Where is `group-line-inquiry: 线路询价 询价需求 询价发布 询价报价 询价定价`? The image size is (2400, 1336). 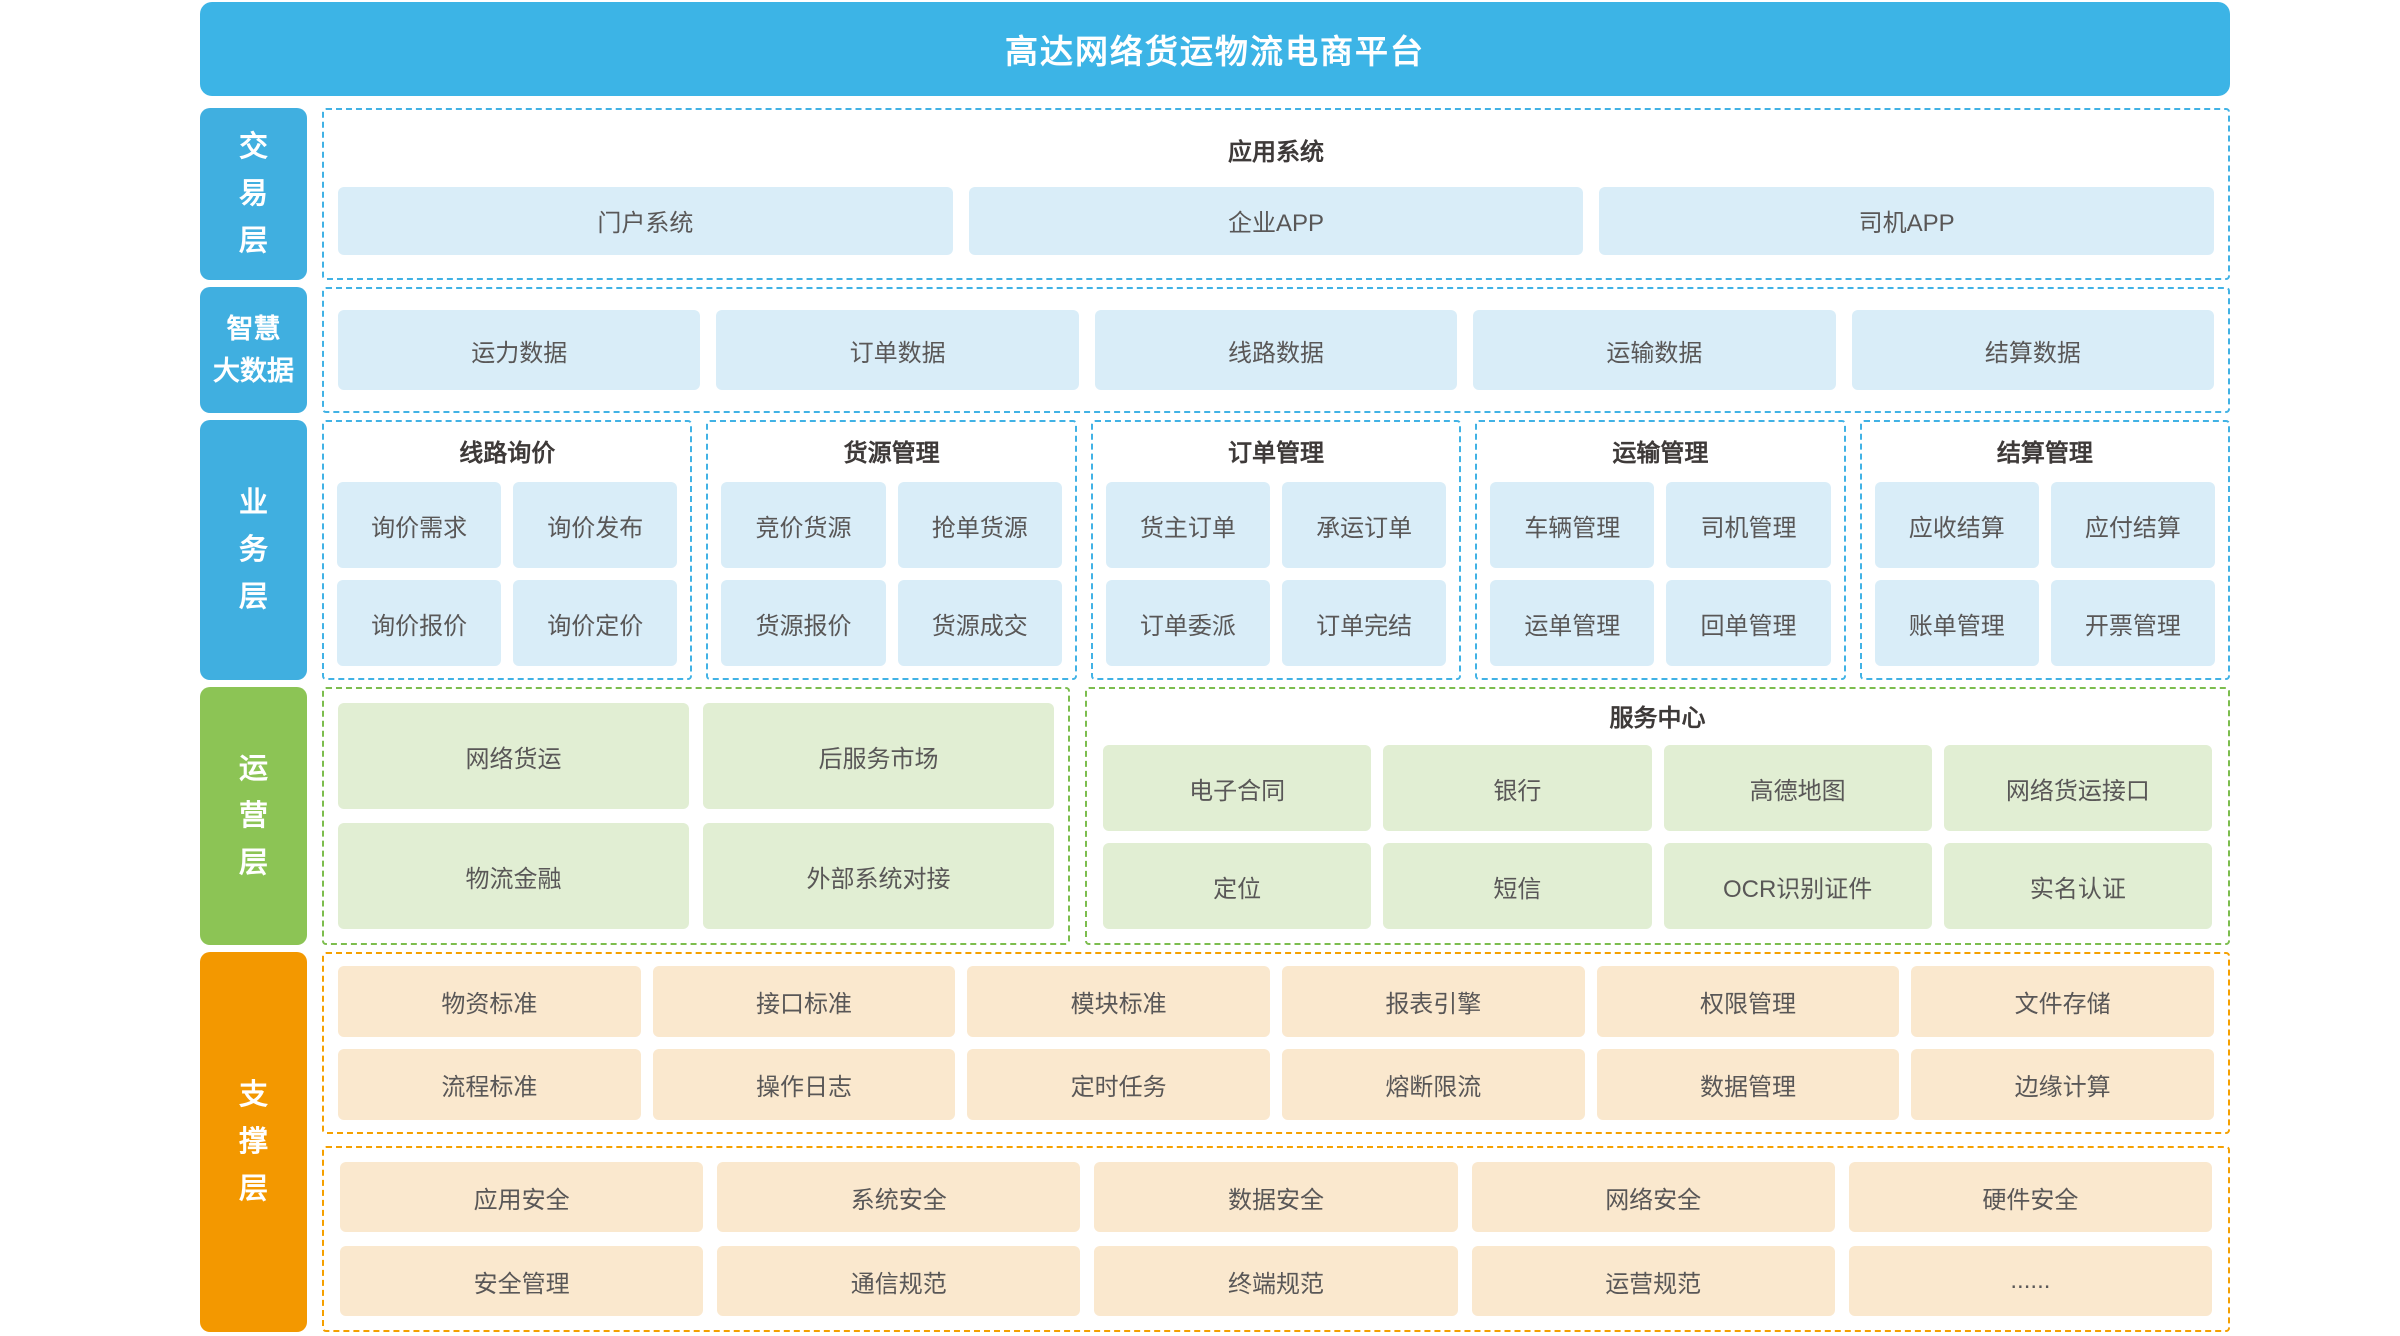
group-line-inquiry: 线路询价 询价需求 询价发布 询价报价 询价定价 is located at coordinates (507, 550).